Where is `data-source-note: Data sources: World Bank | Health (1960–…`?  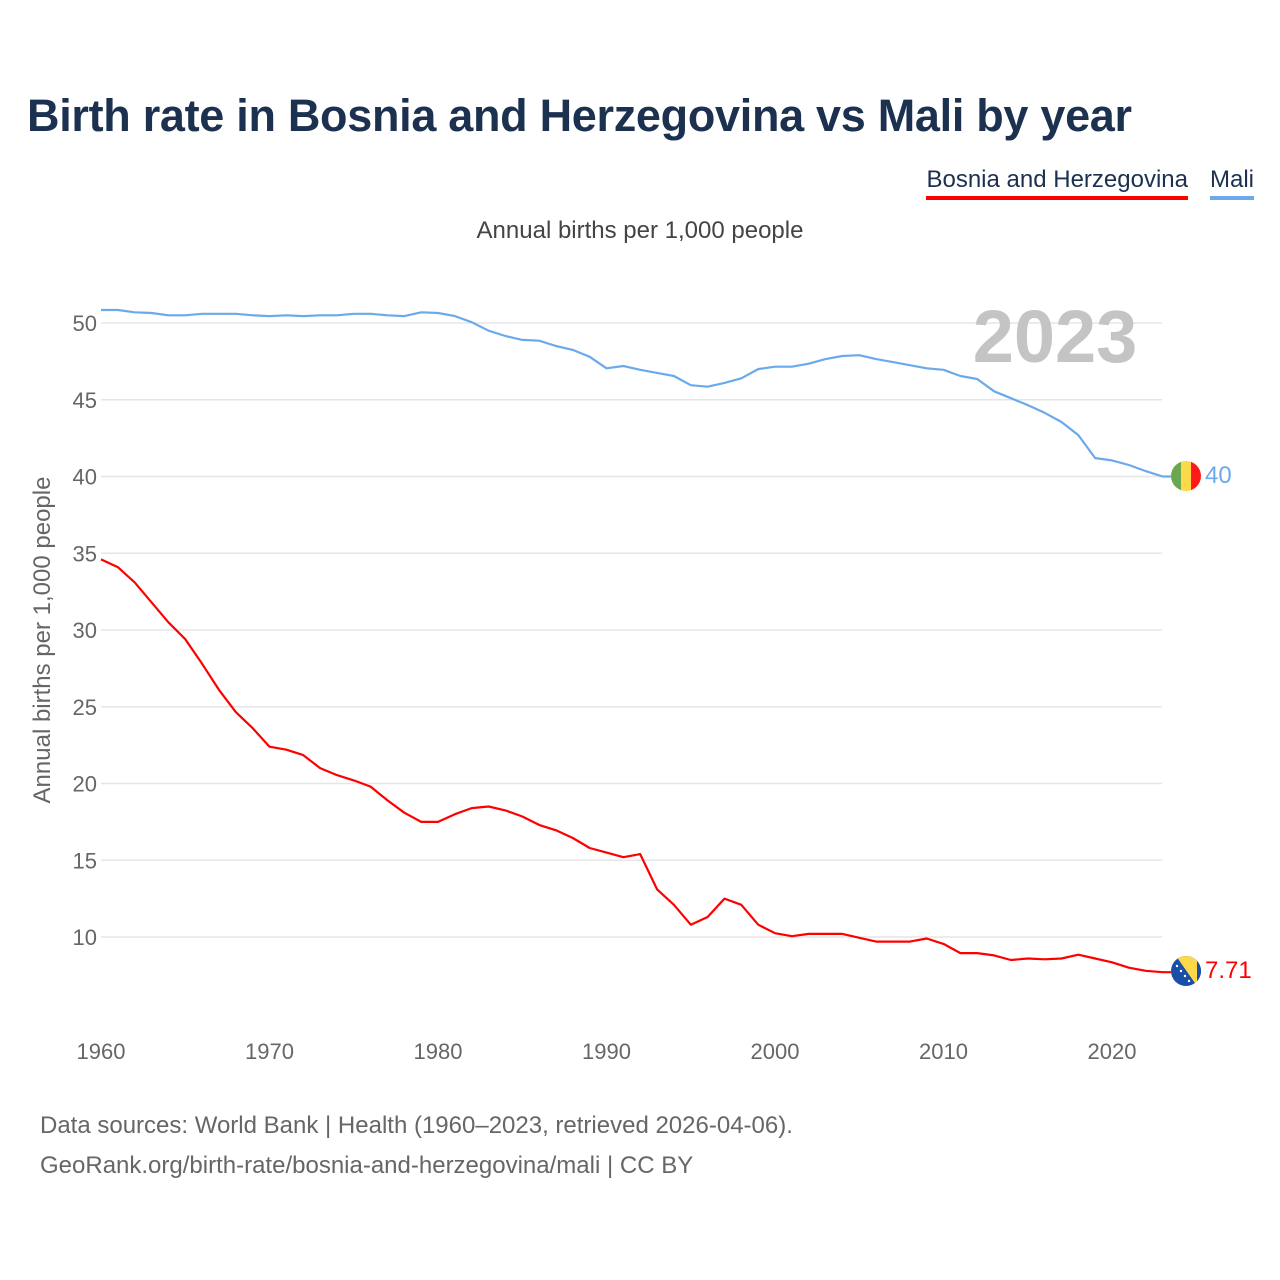 data-source-note: Data sources: World Bank | Health (1960–… is located at coordinates (416, 1125).